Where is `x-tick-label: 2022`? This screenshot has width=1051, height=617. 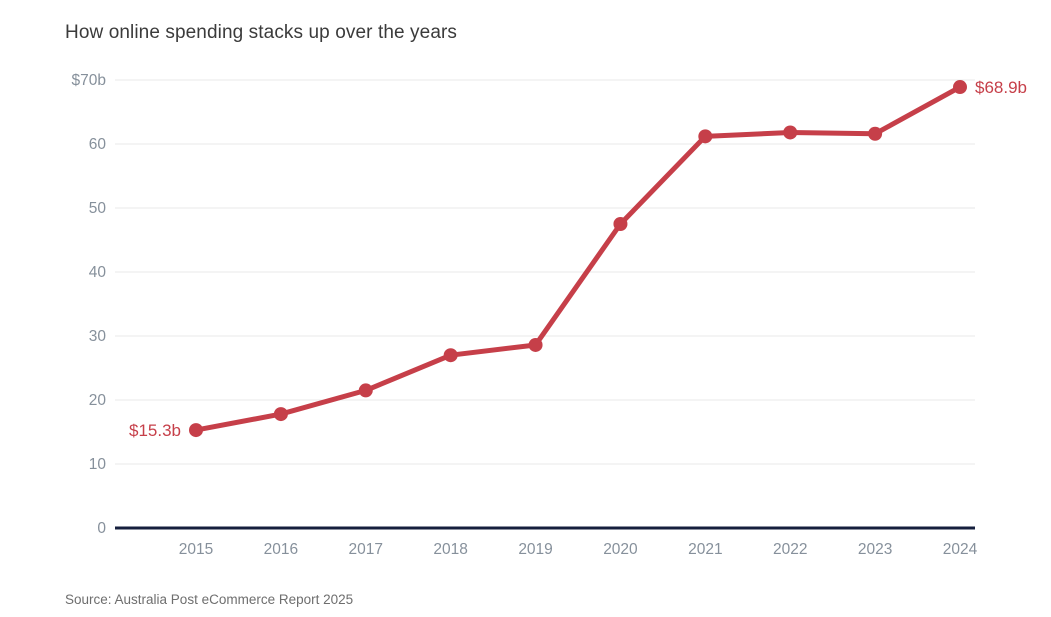
x-tick-label: 2022 is located at coordinates (790, 549).